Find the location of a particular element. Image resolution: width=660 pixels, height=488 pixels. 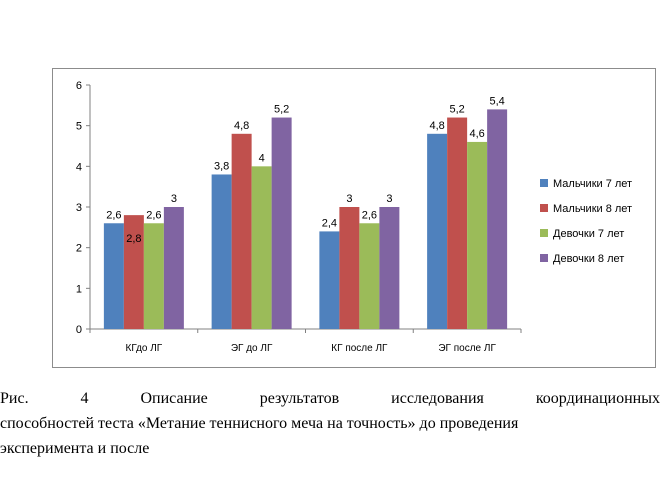

caption-word: Рис. is located at coordinates (14, 398).